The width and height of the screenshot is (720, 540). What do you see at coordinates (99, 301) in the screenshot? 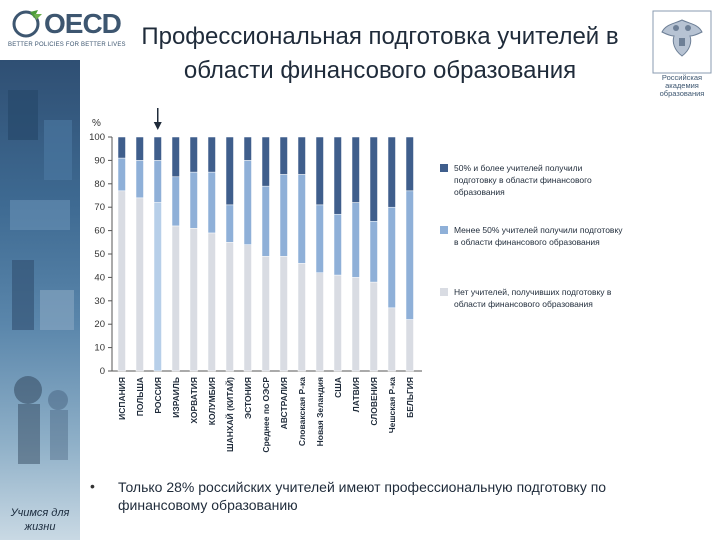
I see `y-tick-label: 30` at bounding box center [99, 301].